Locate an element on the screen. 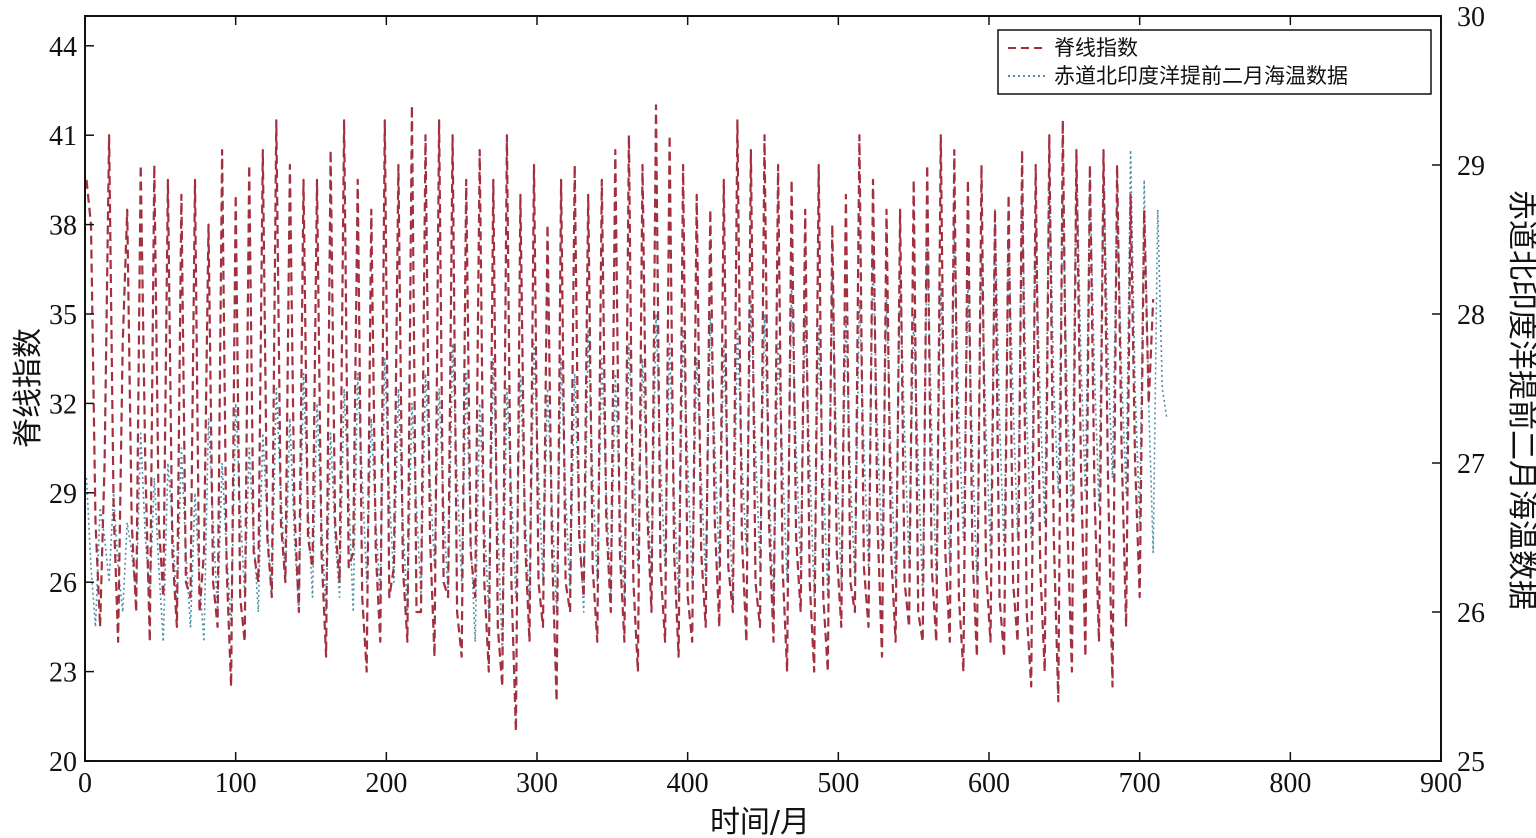 The width and height of the screenshot is (1536, 838). legend-box is located at coordinates (1214, 62).